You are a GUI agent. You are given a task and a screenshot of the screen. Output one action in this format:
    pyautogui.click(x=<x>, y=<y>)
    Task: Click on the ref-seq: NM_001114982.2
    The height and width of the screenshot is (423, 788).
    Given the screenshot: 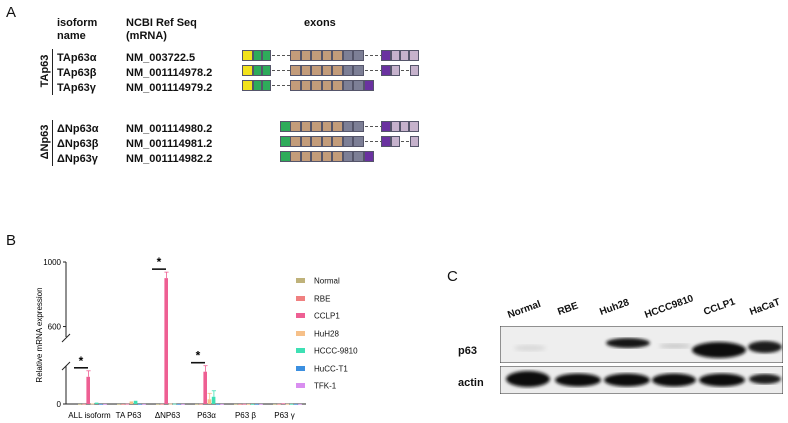 What is the action you would take?
    pyautogui.click(x=169, y=159)
    